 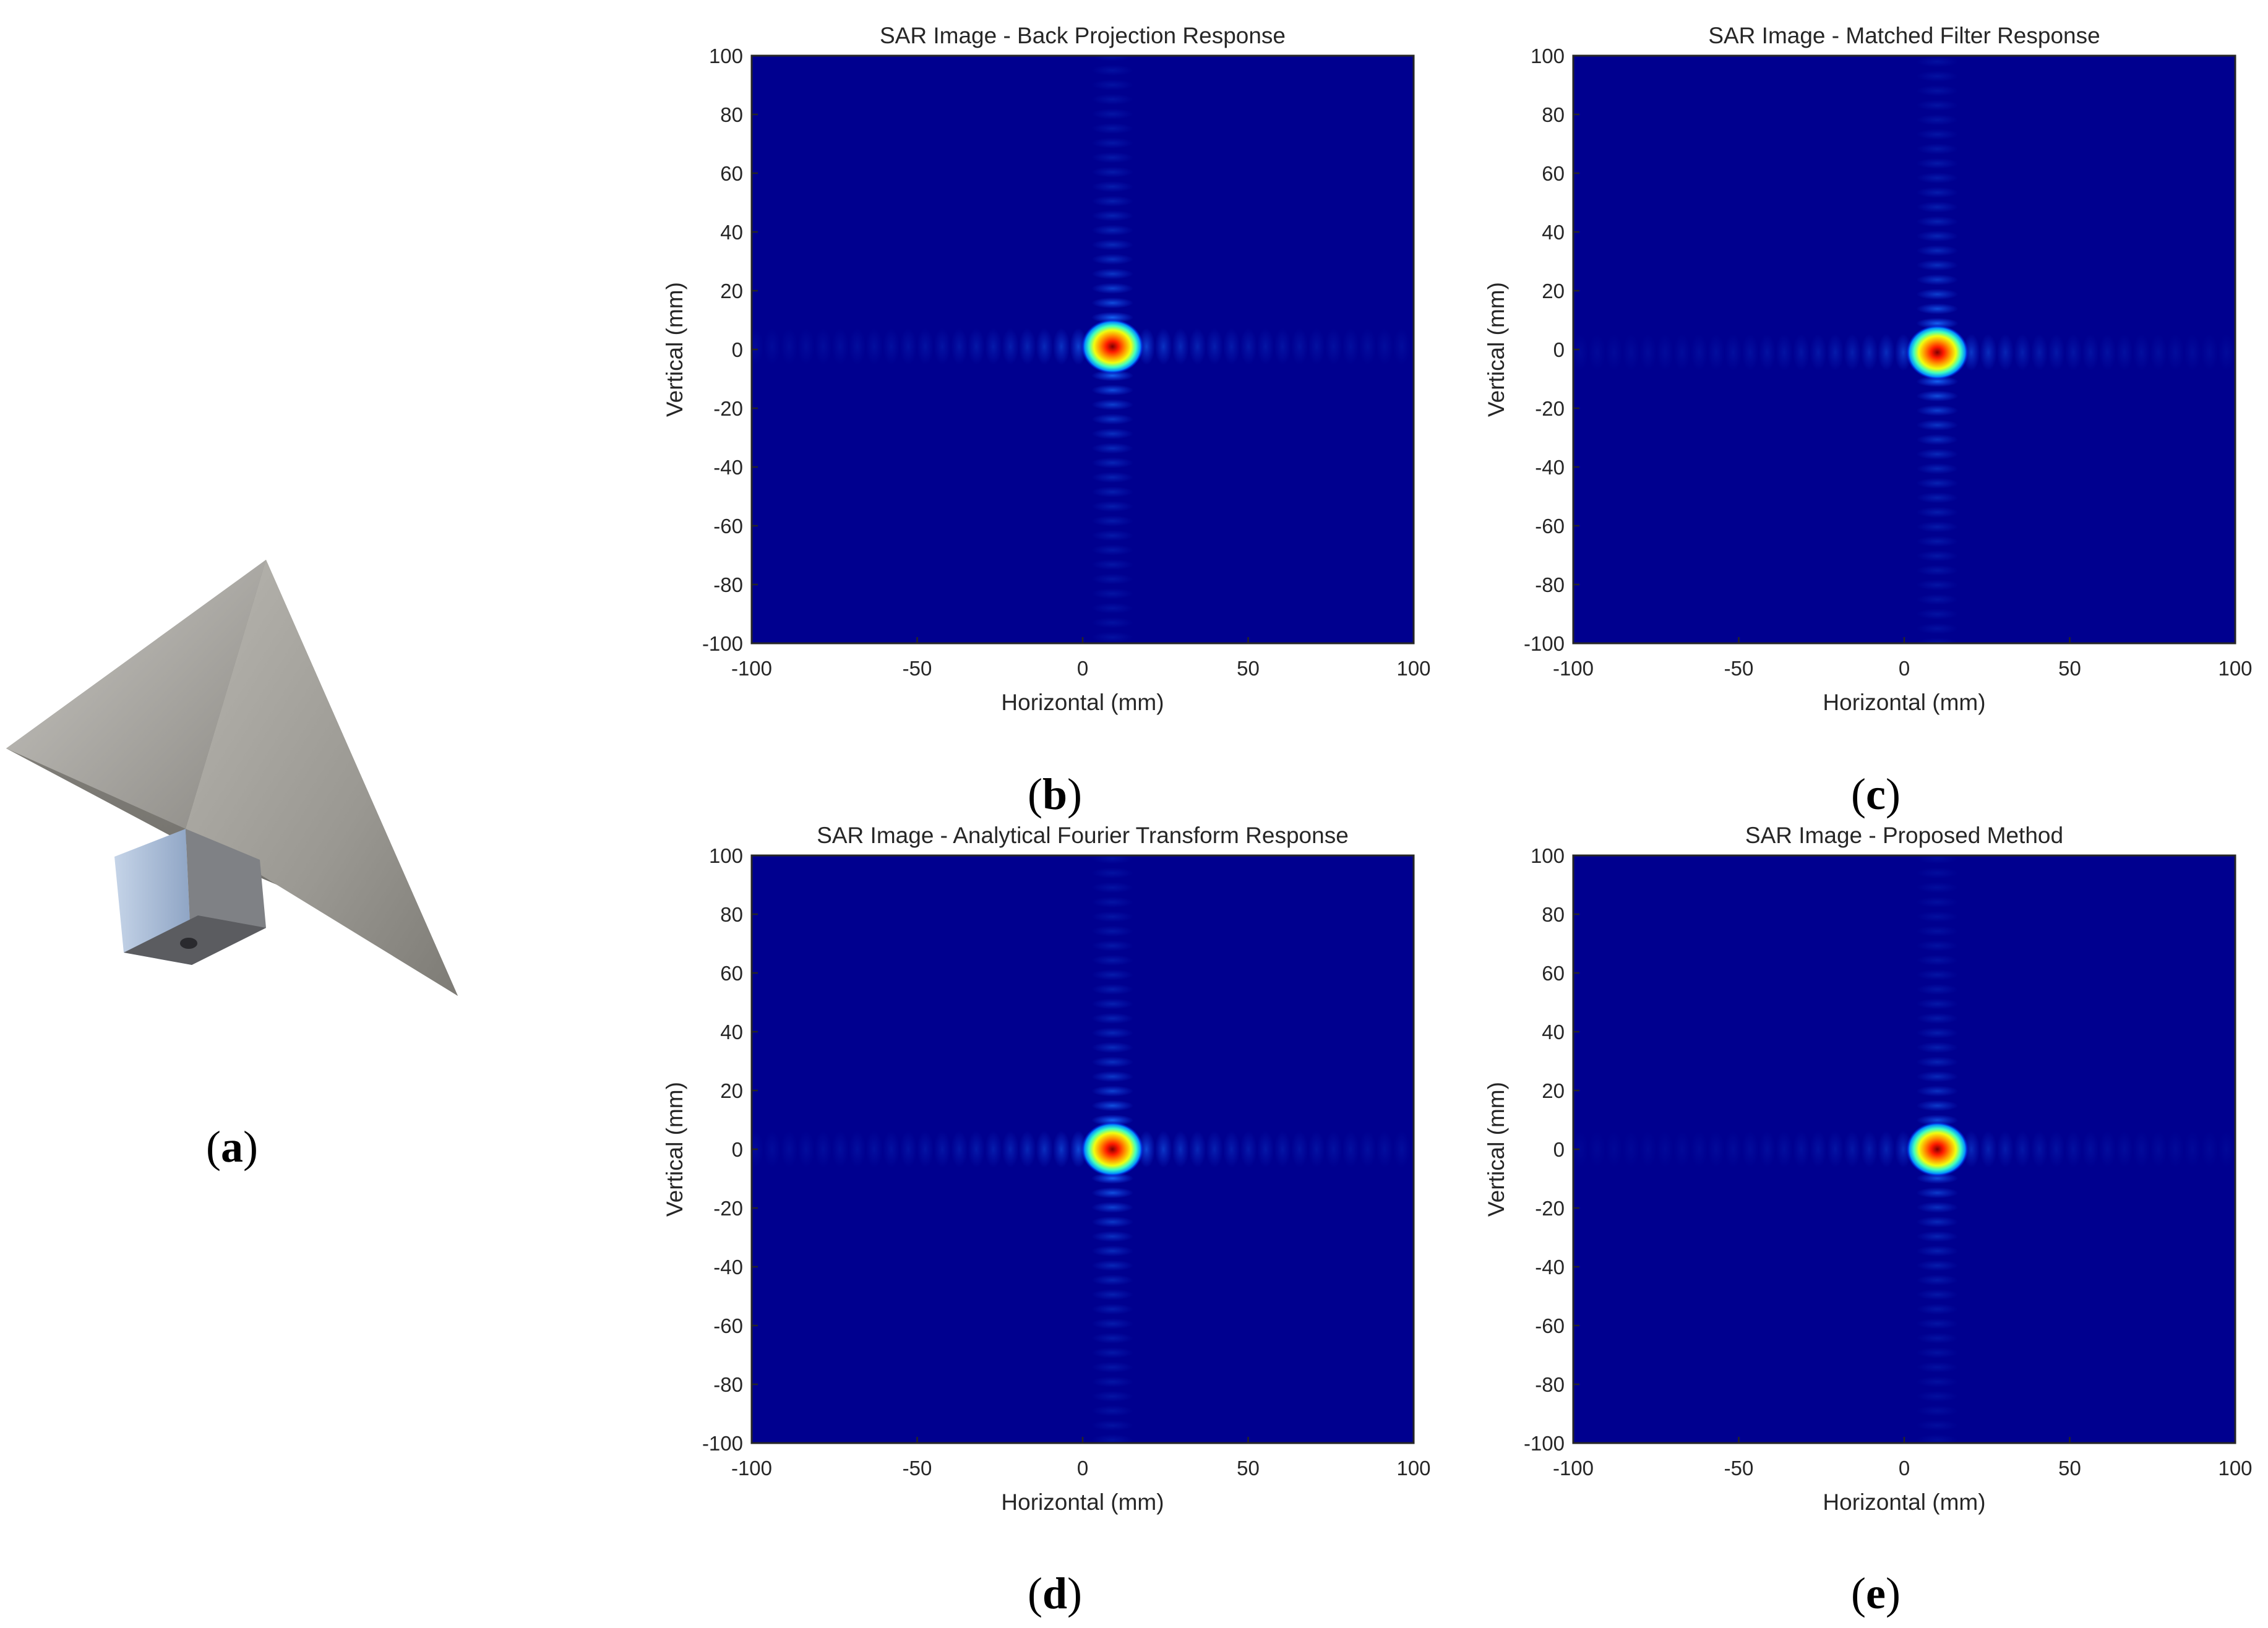 What do you see at coordinates (1739, 1468) in the screenshot?
I see `x-tick-label: -50` at bounding box center [1739, 1468].